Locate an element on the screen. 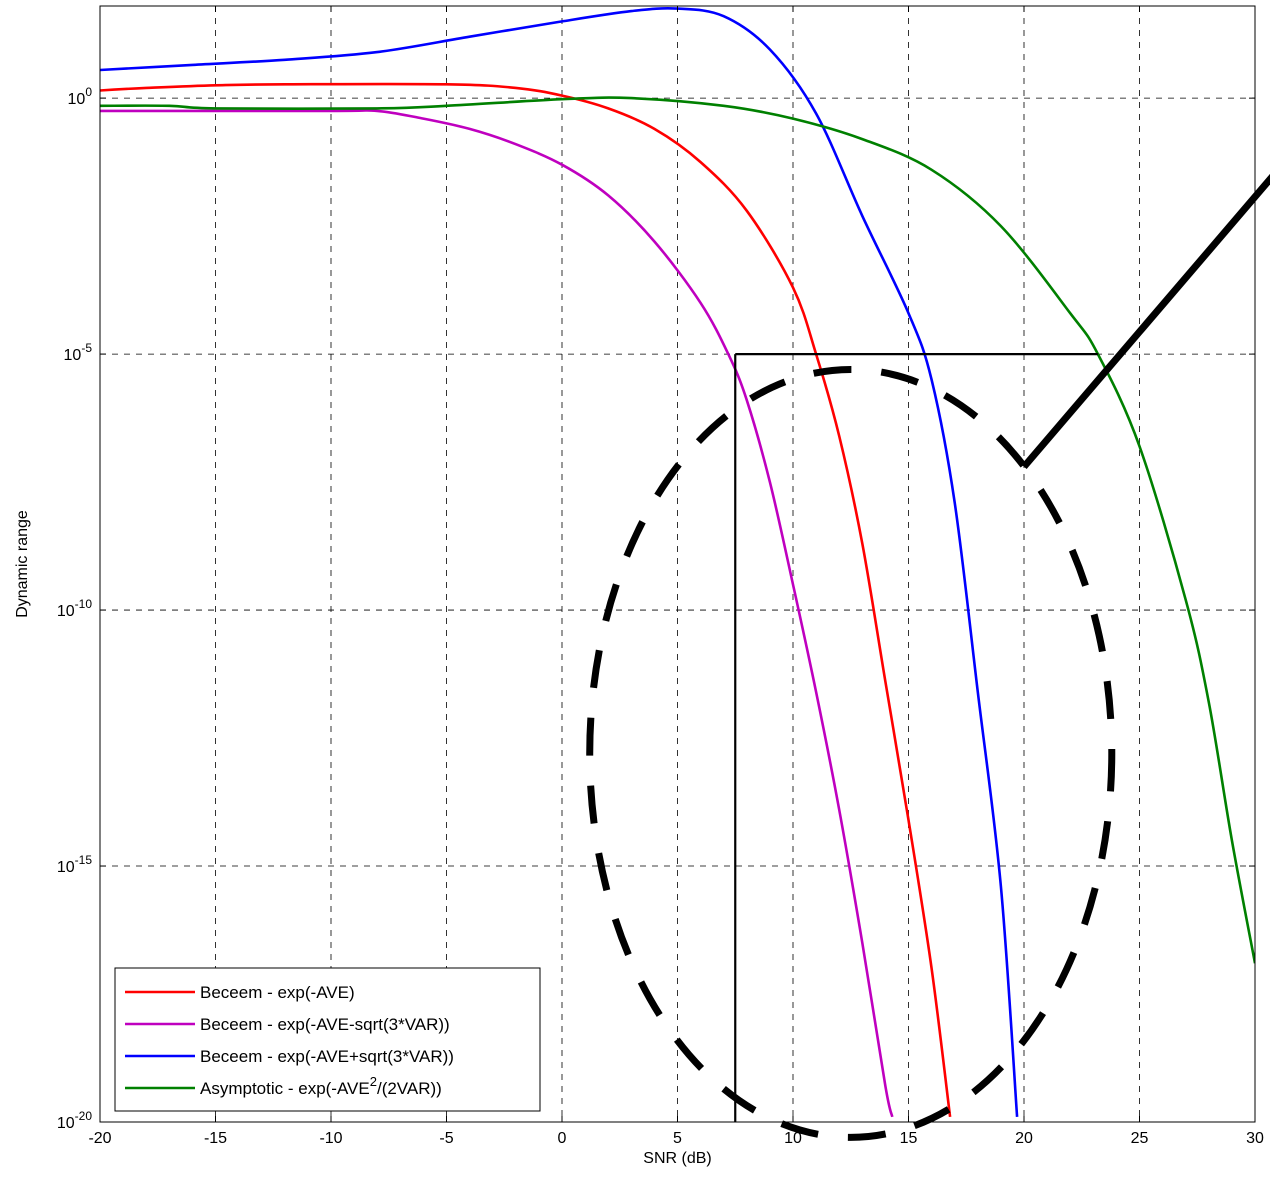  legend-entry: Beceem - exp(-AVE-sqrt(3*VAR)) is located at coordinates (325, 1024).